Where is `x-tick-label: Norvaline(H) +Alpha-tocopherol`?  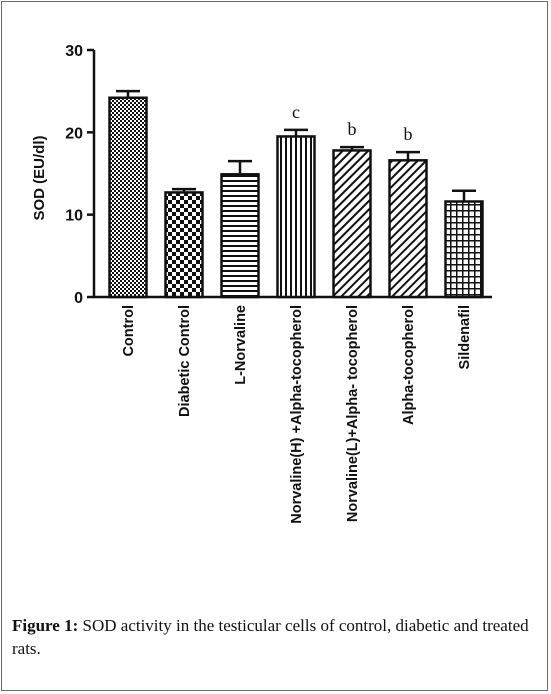 x-tick-label: Norvaline(H) +Alpha-tocopherol is located at coordinates (297, 414).